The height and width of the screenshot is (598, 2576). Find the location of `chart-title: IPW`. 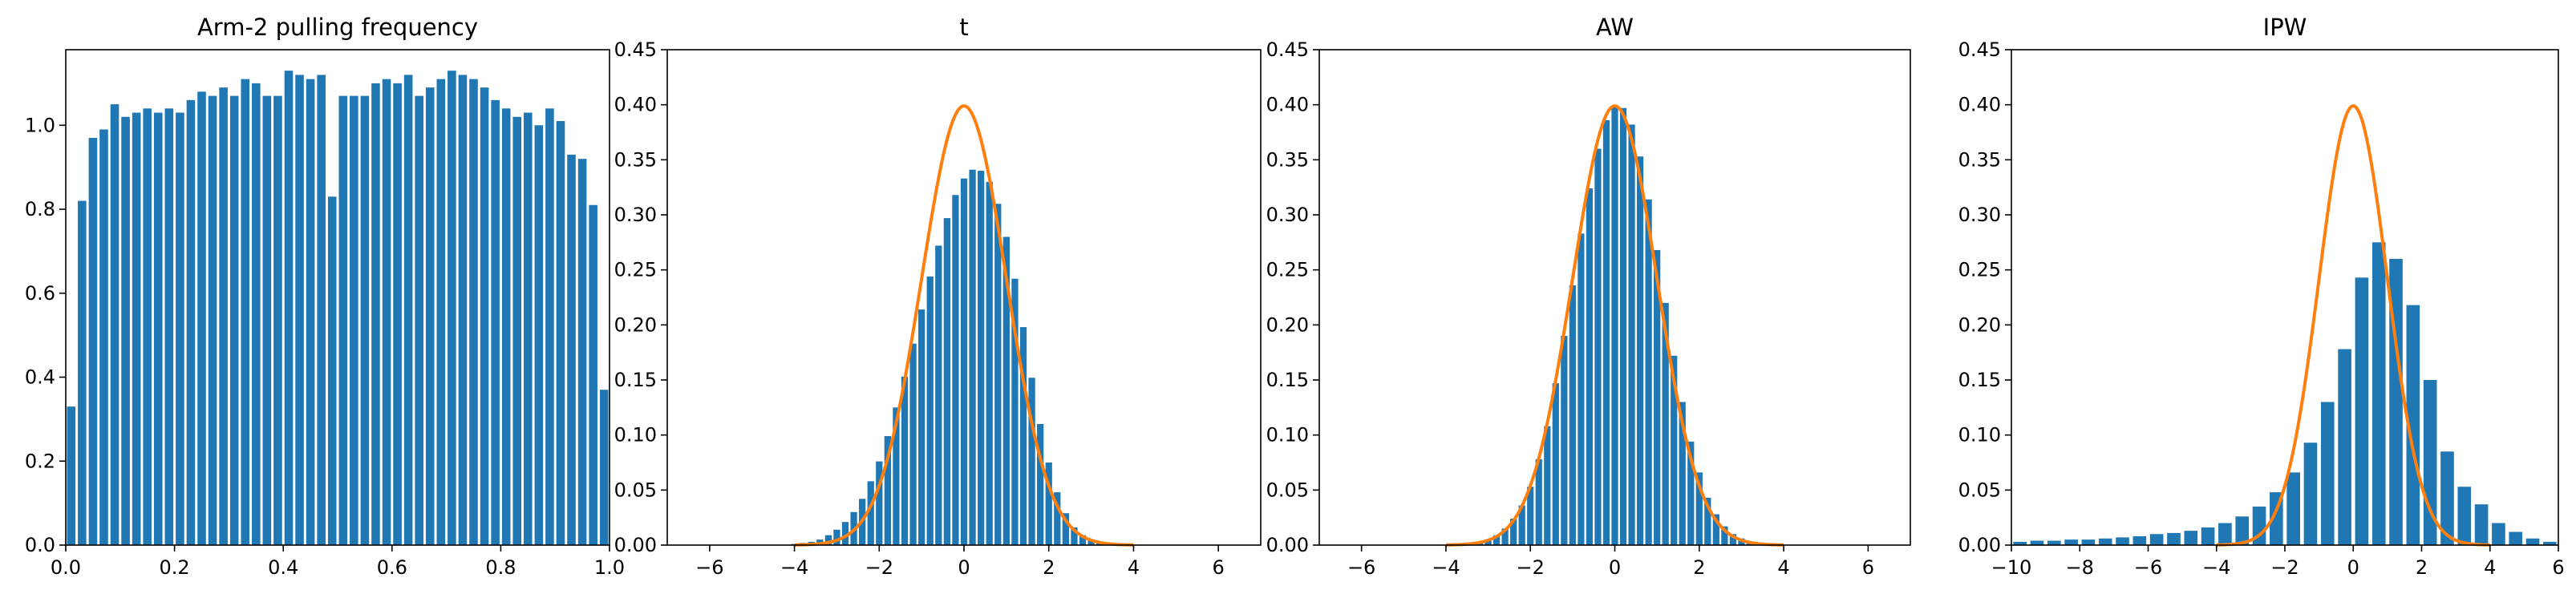

chart-title: IPW is located at coordinates (2285, 28).